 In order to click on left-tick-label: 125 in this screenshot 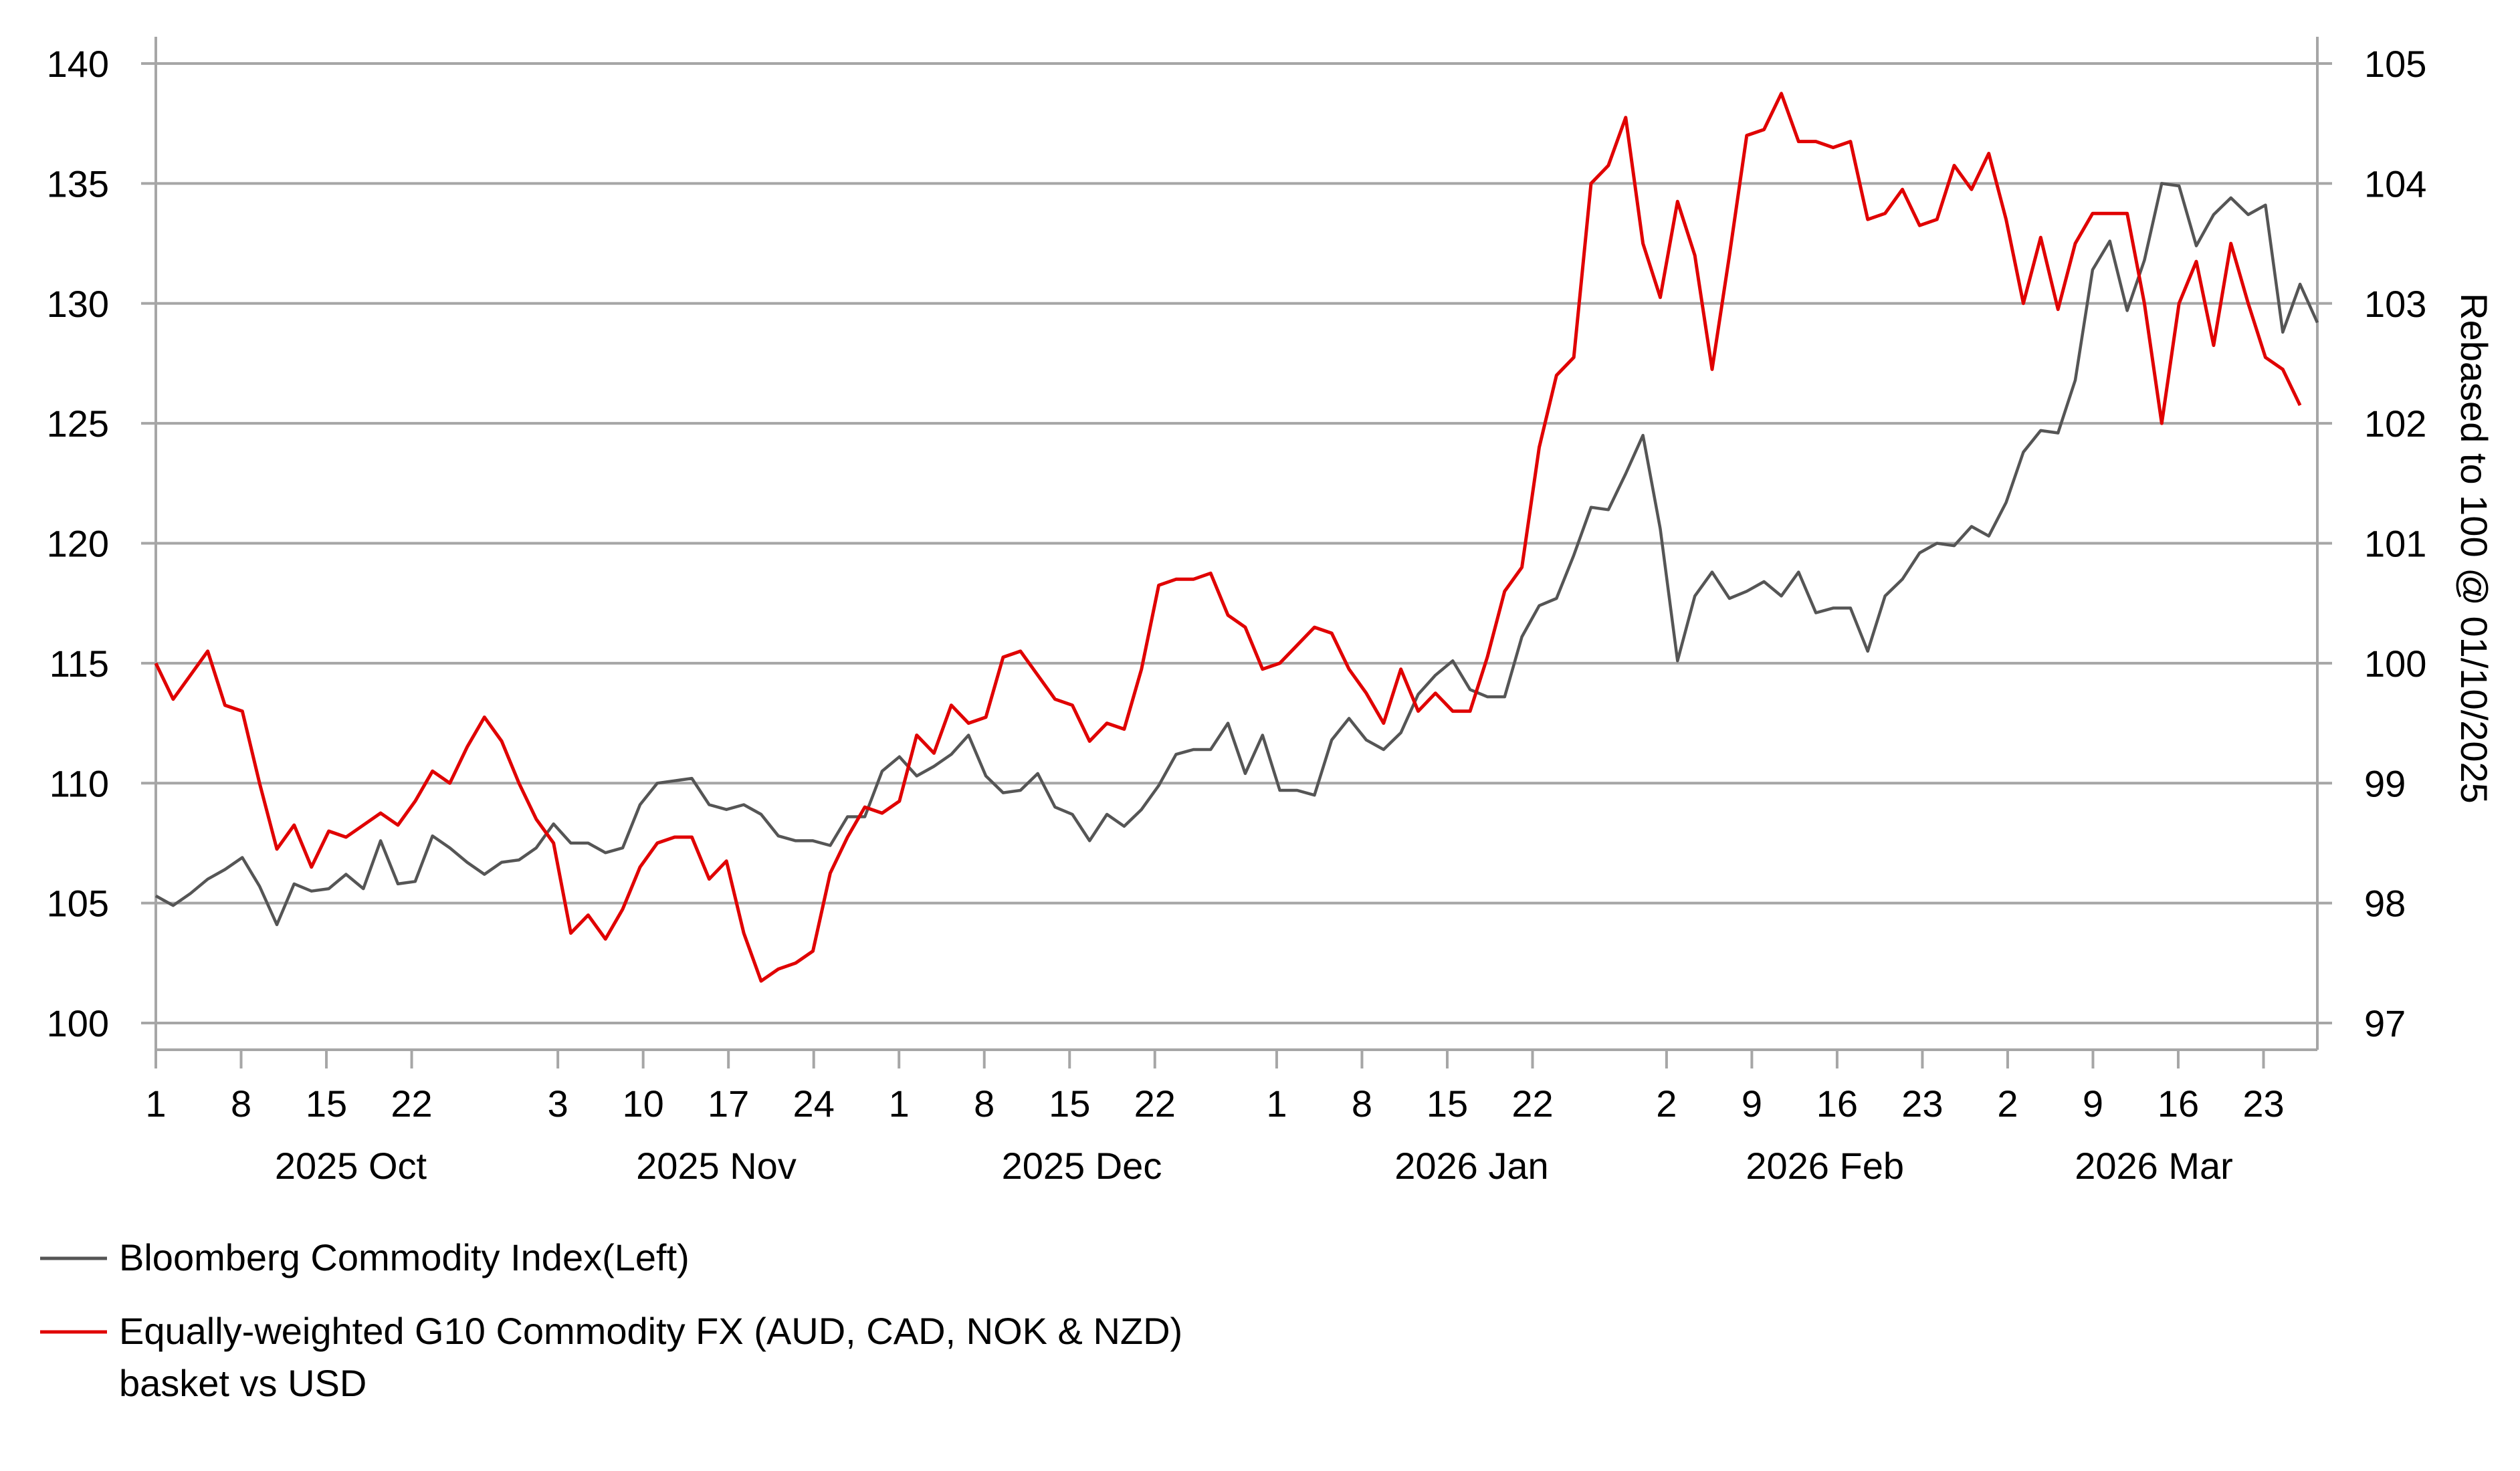, I will do `click(78, 424)`.